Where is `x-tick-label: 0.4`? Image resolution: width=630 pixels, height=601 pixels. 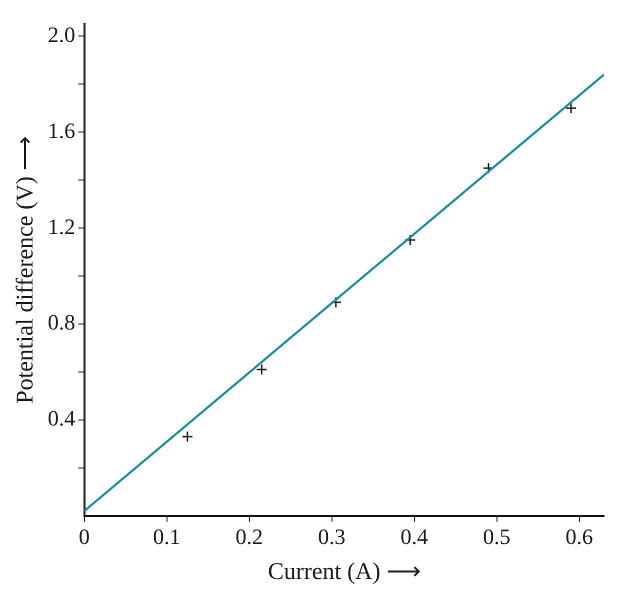 x-tick-label: 0.4 is located at coordinates (414, 536).